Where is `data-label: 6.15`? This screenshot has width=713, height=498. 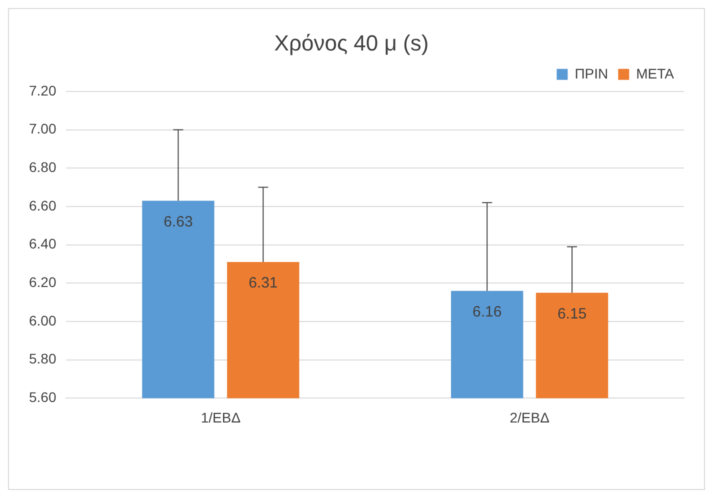 data-label: 6.15 is located at coordinates (572, 313).